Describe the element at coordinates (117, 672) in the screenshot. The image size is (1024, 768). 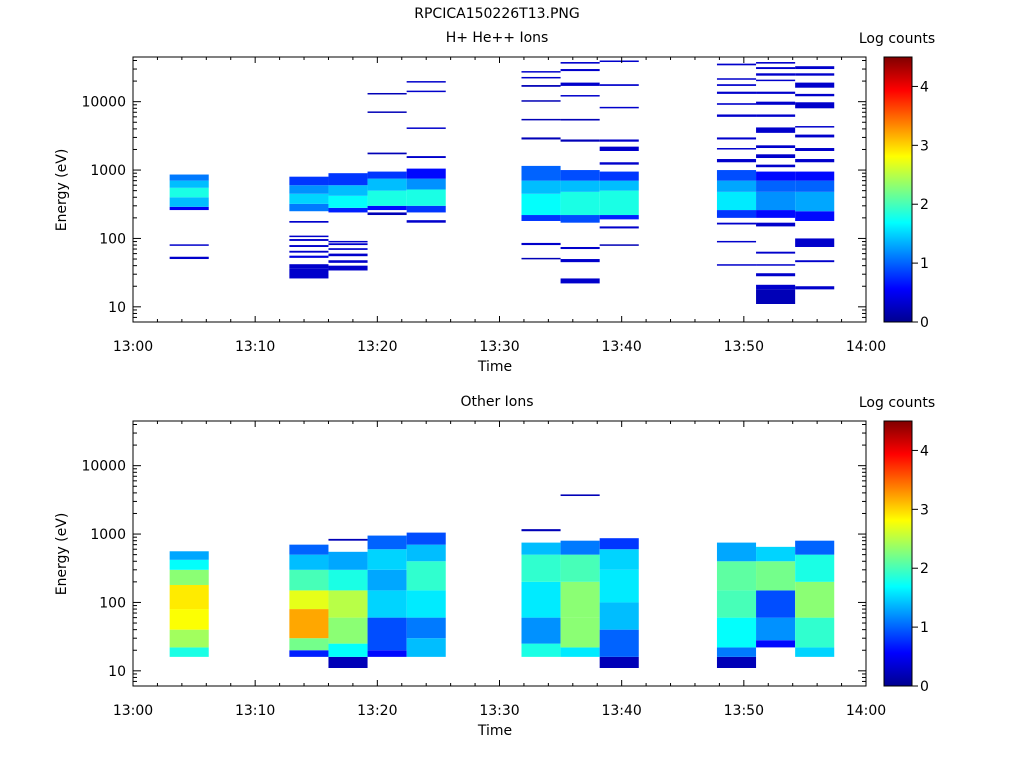
I see `y-tick-label: 10` at that location.